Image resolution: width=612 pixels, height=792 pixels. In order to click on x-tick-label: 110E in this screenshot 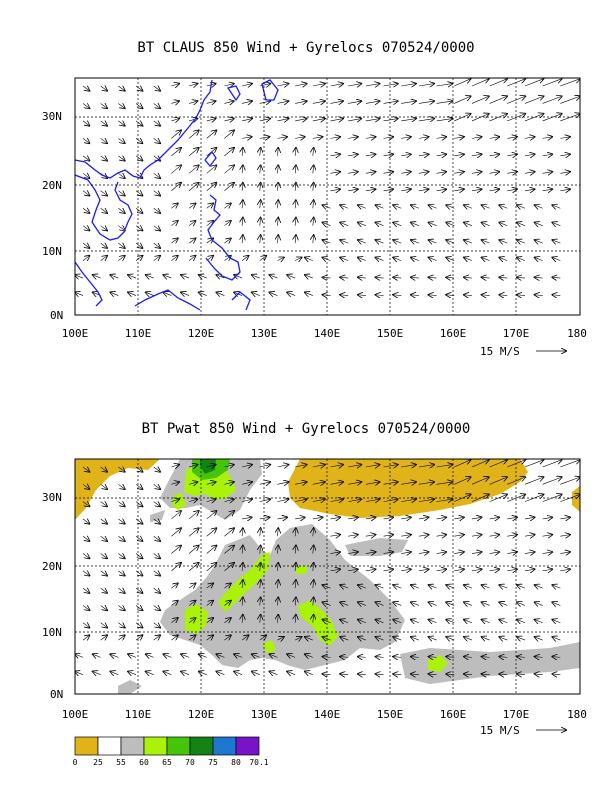, I will do `click(138, 714)`.